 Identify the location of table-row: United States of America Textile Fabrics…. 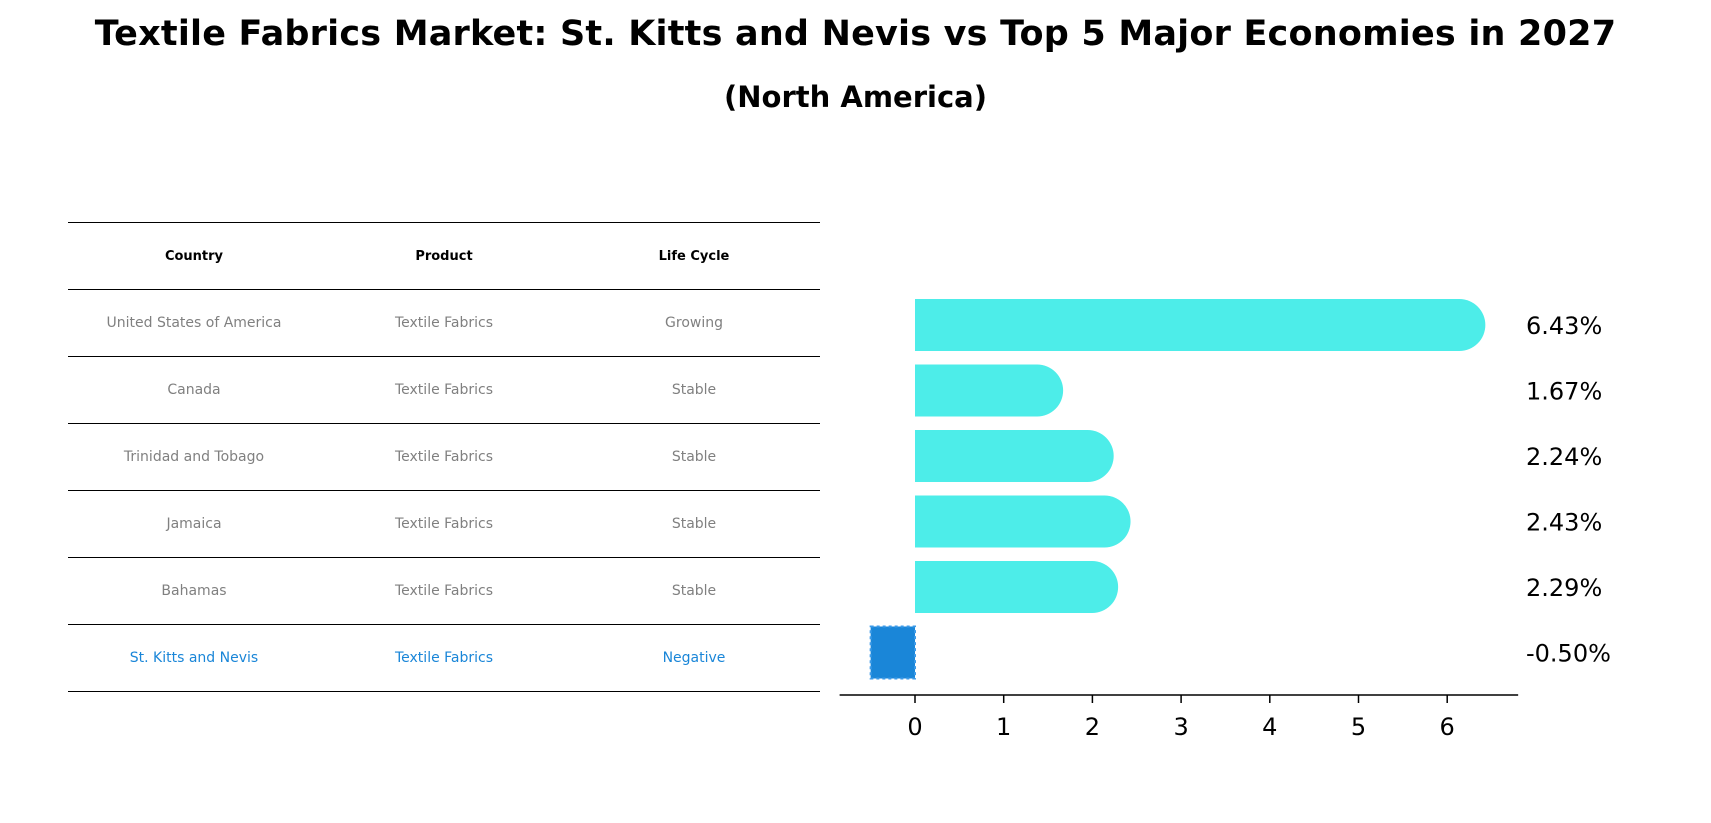
(444, 322).